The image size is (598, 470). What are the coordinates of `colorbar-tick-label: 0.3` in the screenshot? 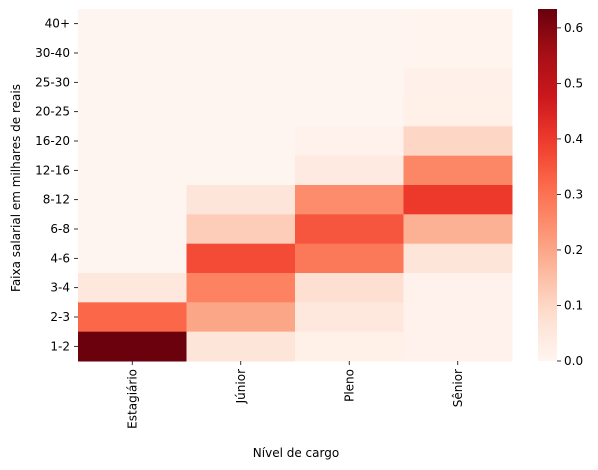 It's located at (573, 194).